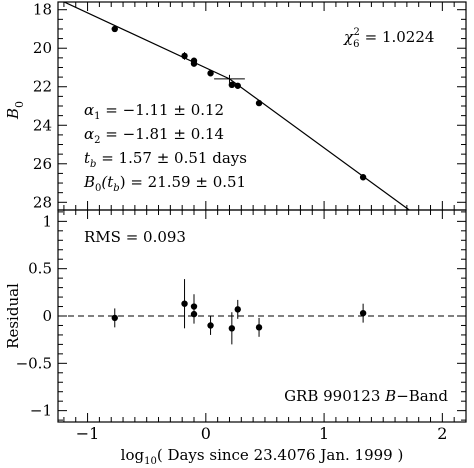  What do you see at coordinates (133, 455) in the screenshot?
I see `x-axis-label-log: log` at bounding box center [133, 455].